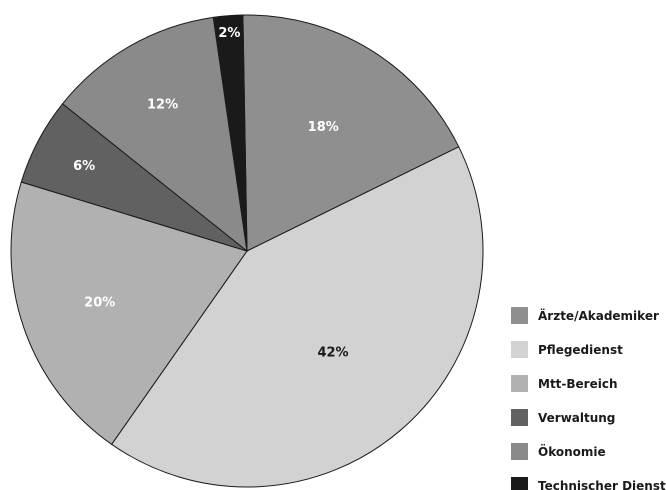 The image size is (666, 490). What do you see at coordinates (519, 483) in the screenshot?
I see `legend-swatch-technischer-dienst` at bounding box center [519, 483].